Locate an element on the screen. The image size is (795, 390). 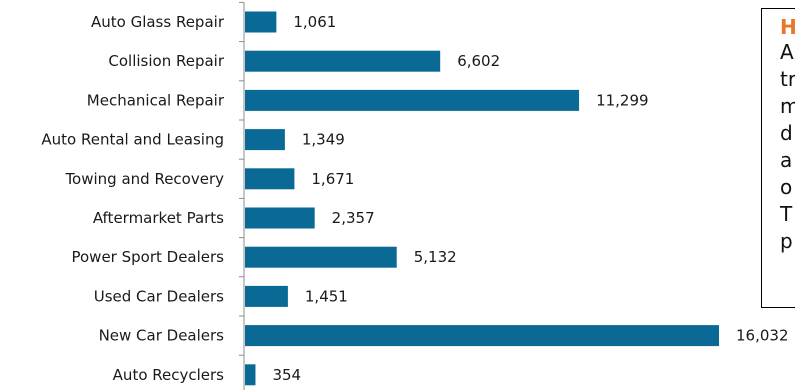
value-label: 354 is located at coordinates (286, 375).